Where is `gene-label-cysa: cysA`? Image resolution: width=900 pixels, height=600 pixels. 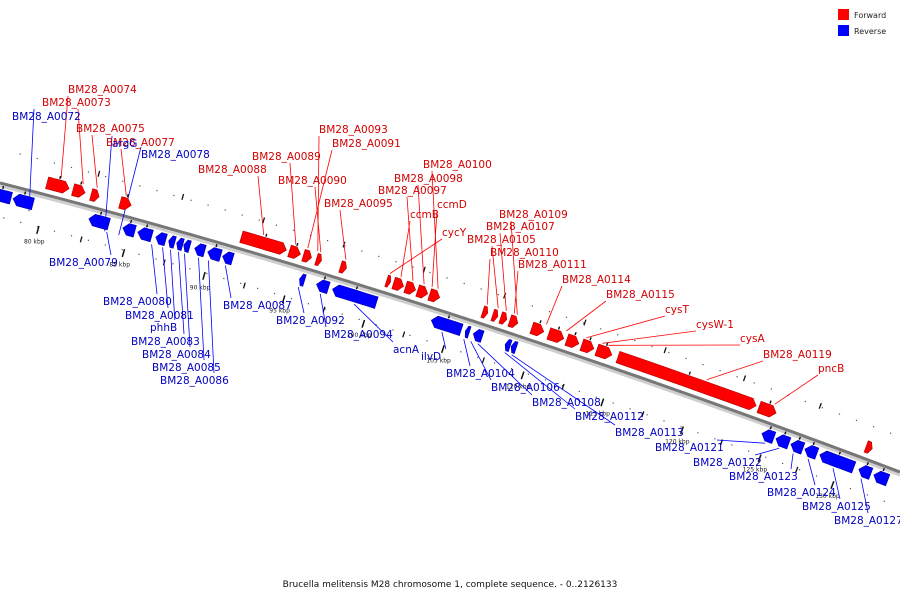
gene-label-cysa: cysA is located at coordinates (752, 339).